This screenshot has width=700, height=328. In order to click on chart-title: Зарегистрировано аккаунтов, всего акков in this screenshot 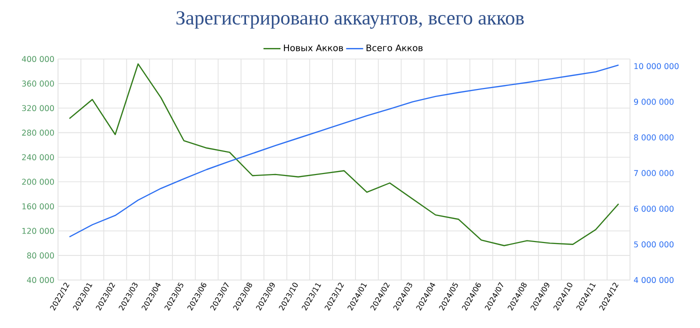, I will do `click(350, 20)`.